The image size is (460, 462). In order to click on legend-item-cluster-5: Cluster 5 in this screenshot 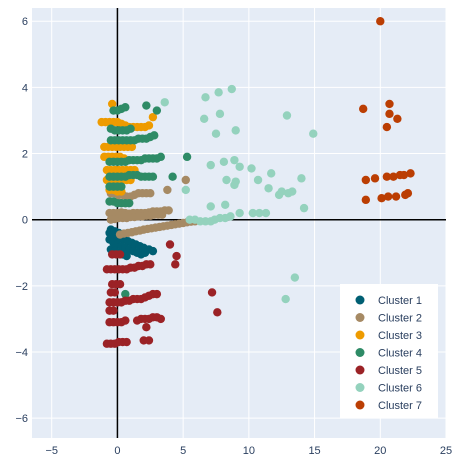, I will do `click(389, 371)`.